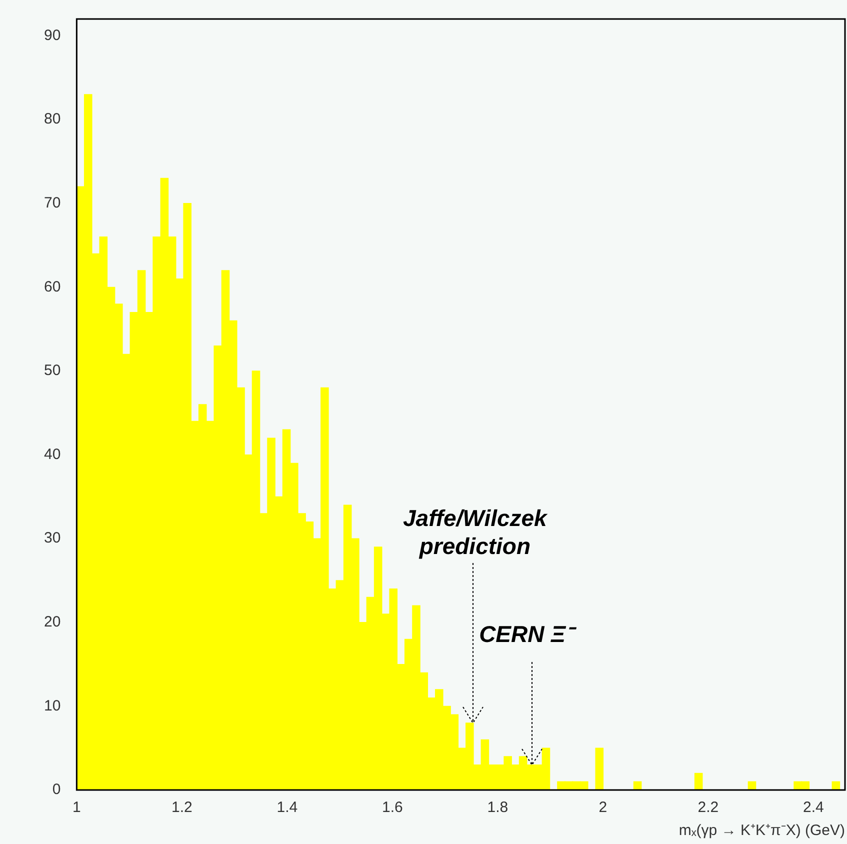  I want to click on y-tick-label: 80, so click(52, 119).